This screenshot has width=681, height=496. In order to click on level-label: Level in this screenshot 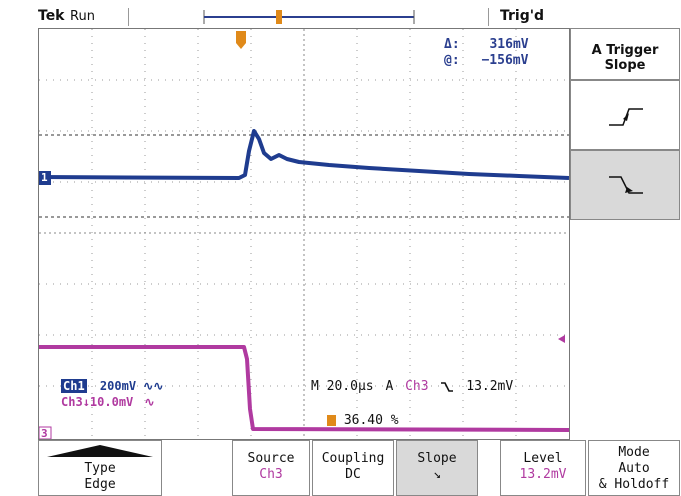, I will do `click(543, 458)`.